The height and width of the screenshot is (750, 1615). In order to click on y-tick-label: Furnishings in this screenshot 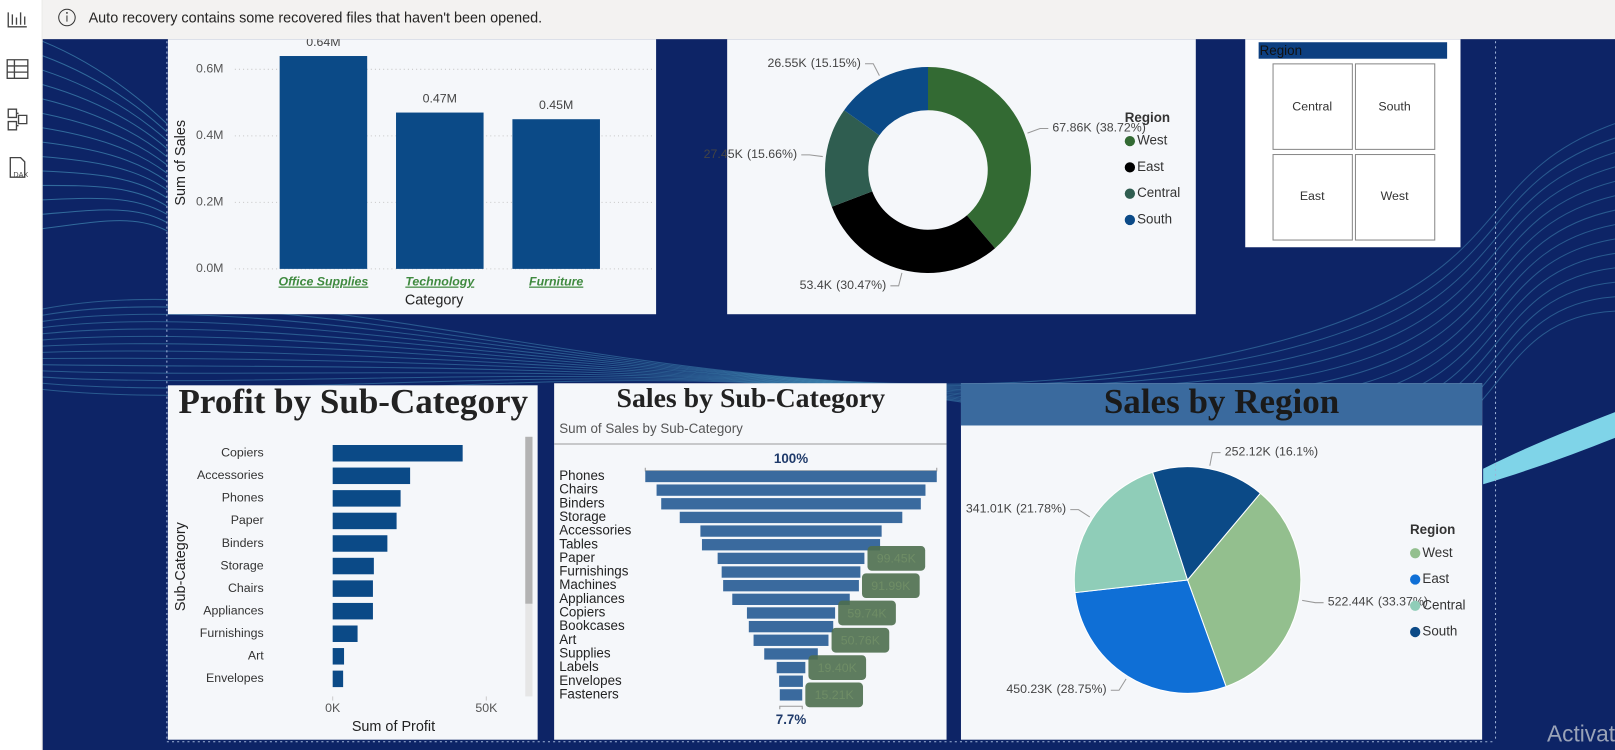, I will do `click(232, 633)`.